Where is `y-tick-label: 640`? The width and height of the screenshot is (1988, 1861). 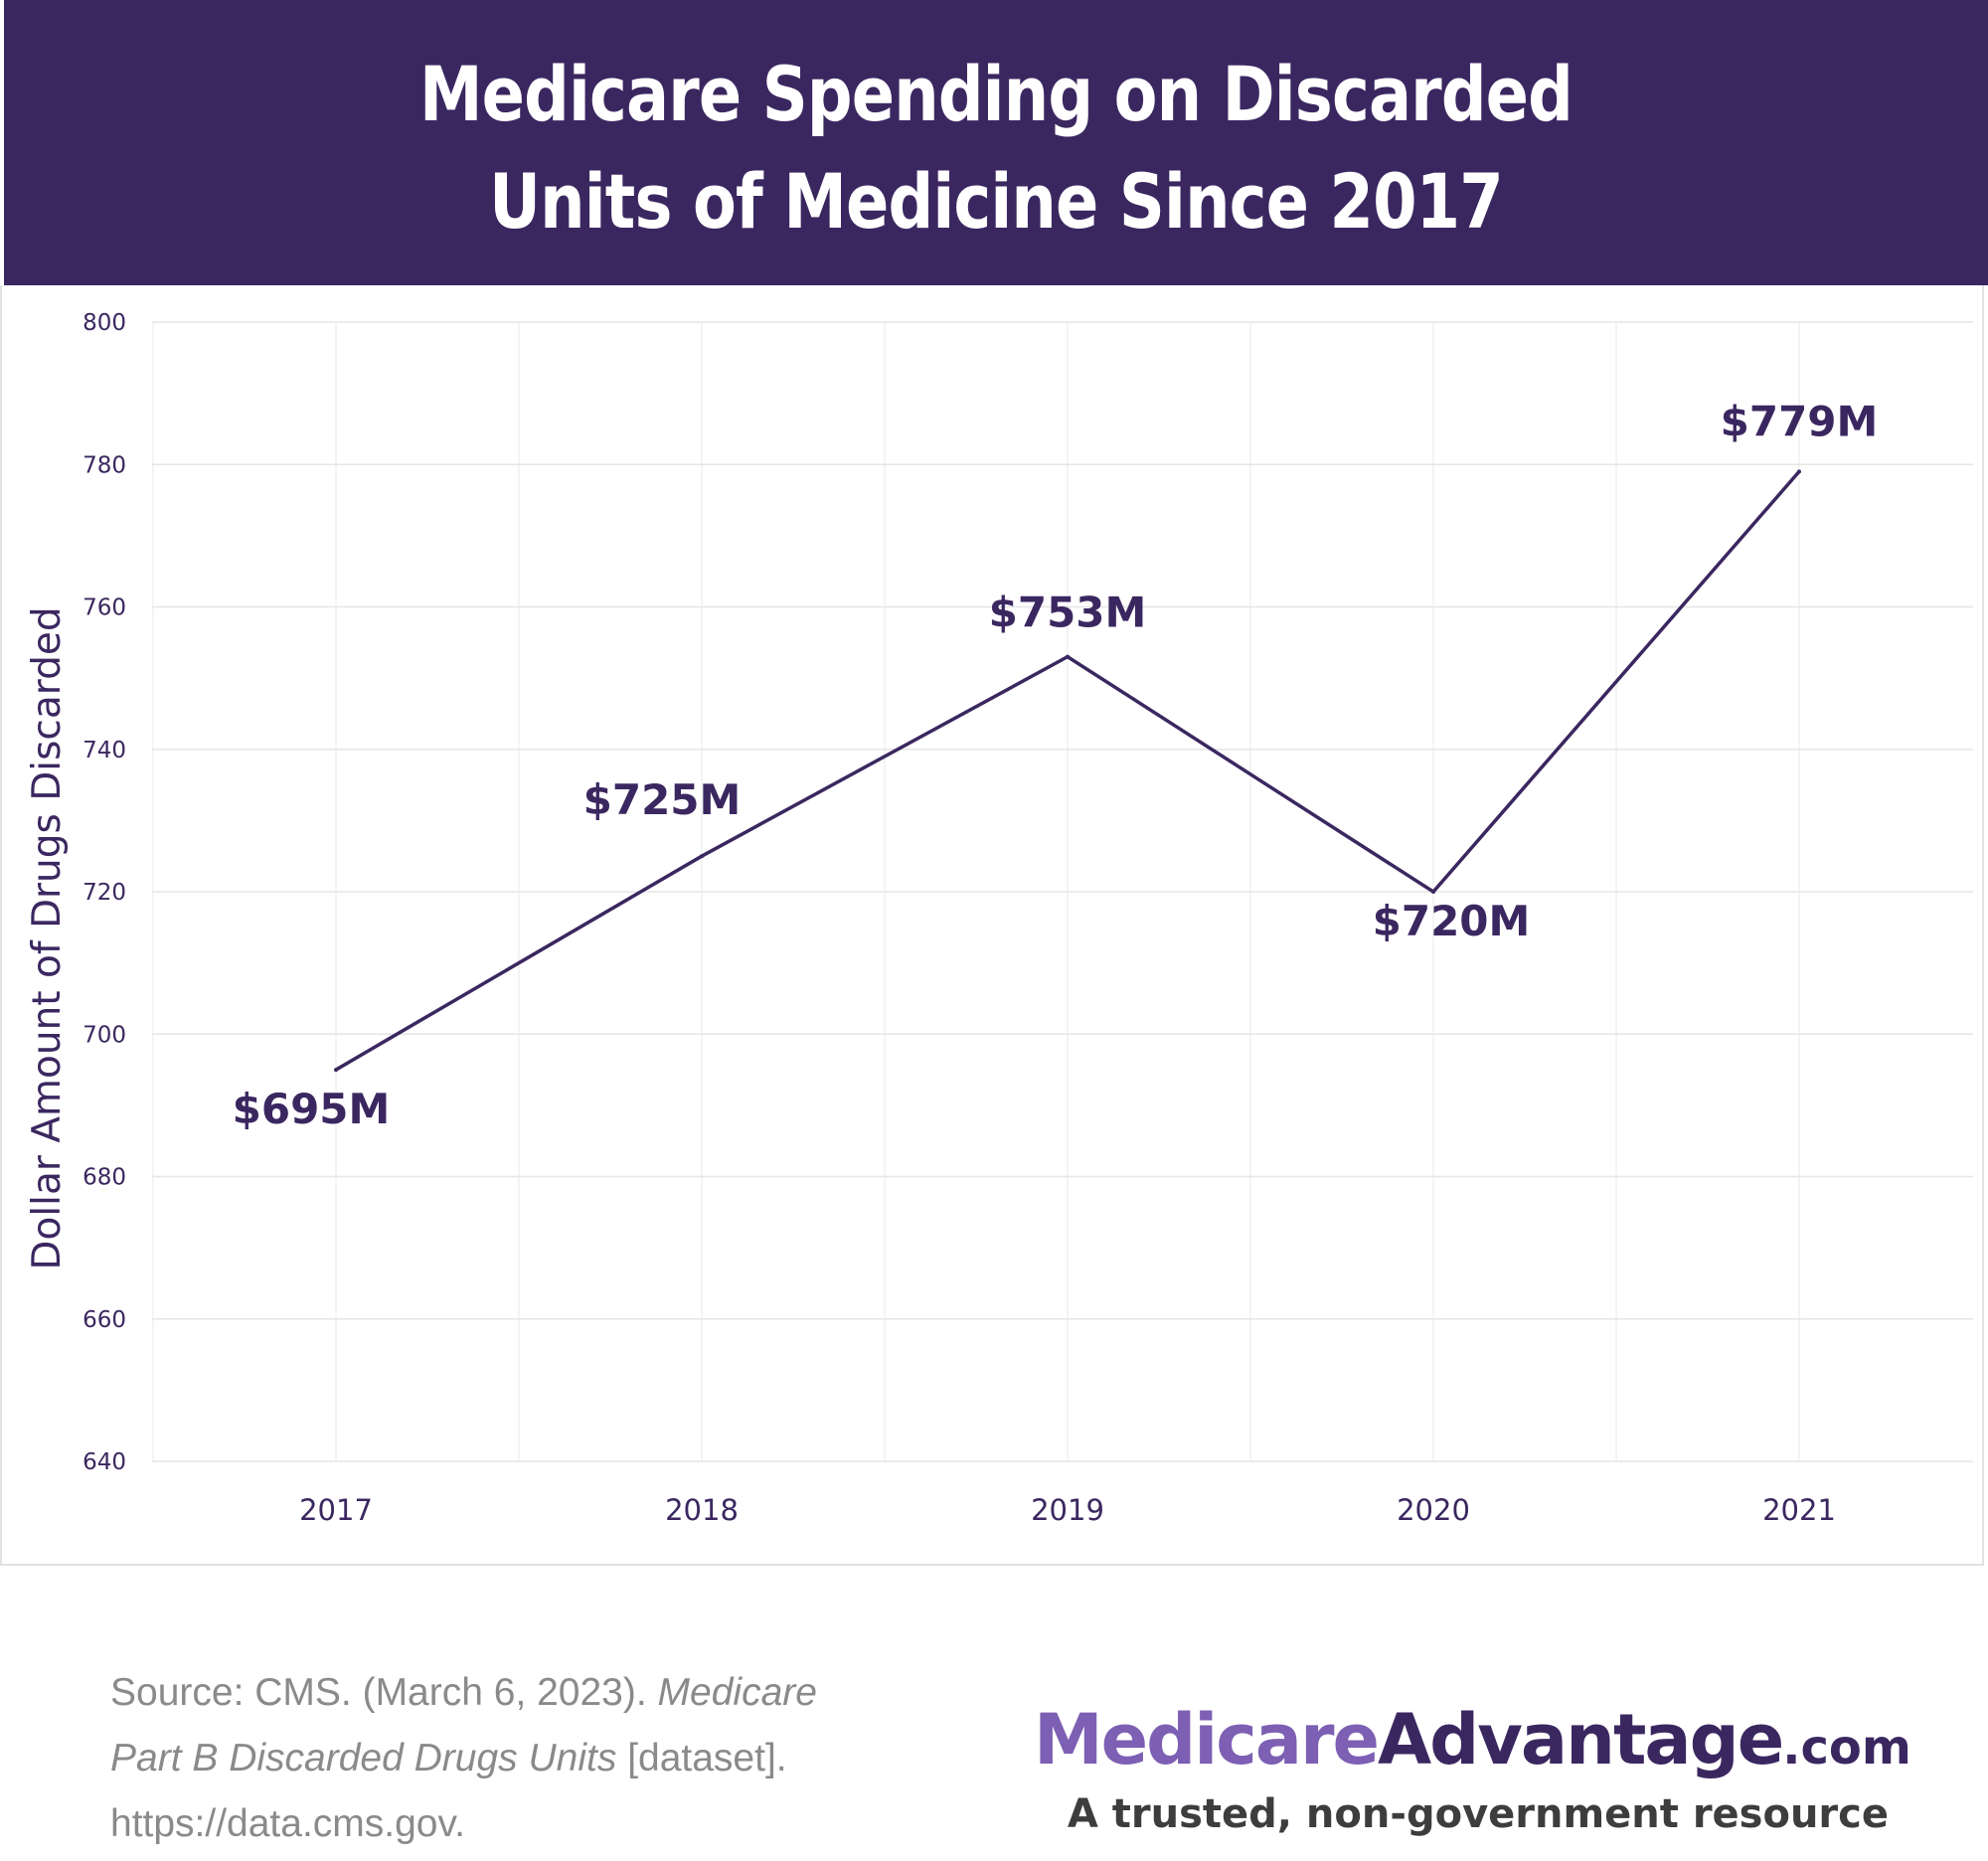
y-tick-label: 640 is located at coordinates (104, 1462).